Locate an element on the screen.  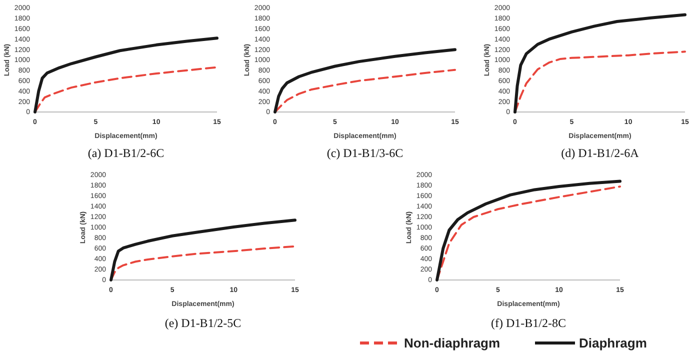
text: (a) D1-B1/2-6C is located at coordinates (126, 153).